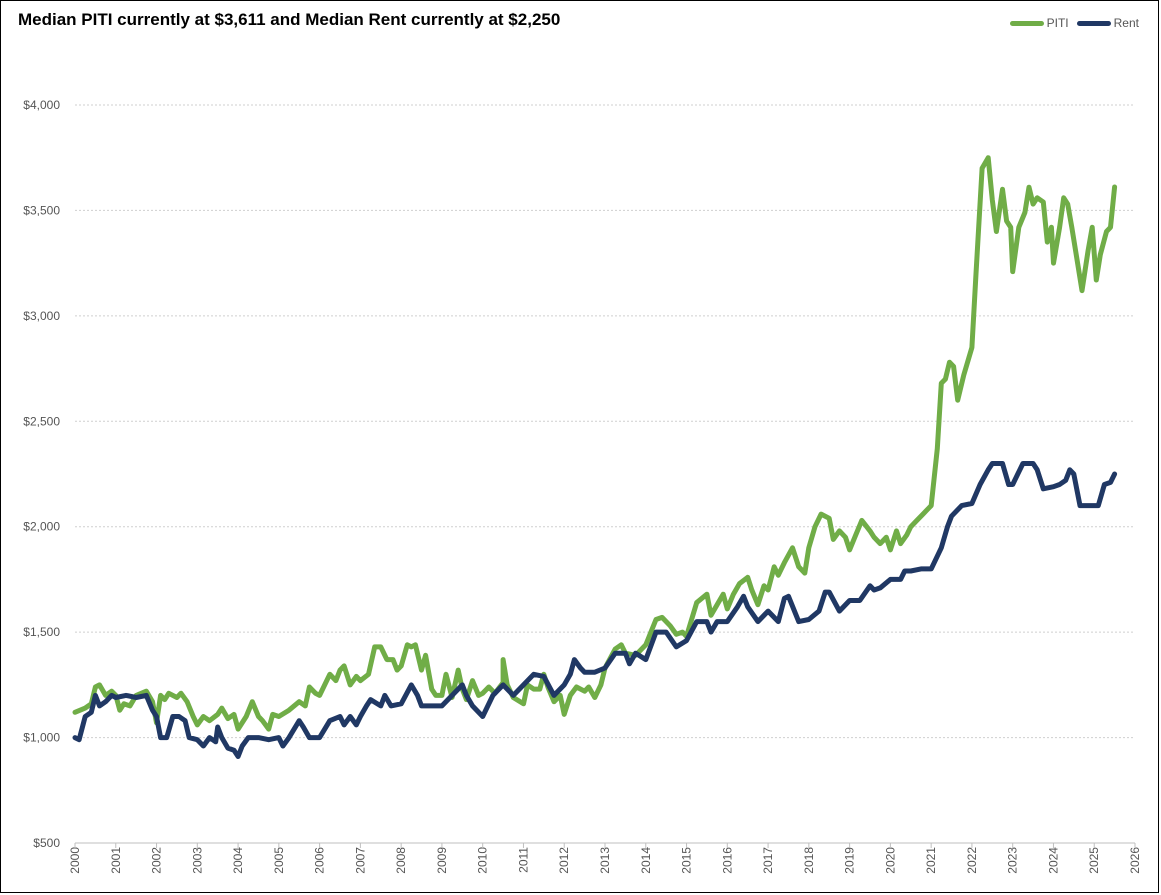 Image resolution: width=1161 pixels, height=895 pixels. What do you see at coordinates (483, 860) in the screenshot?
I see `x-tick-label: 2010` at bounding box center [483, 860].